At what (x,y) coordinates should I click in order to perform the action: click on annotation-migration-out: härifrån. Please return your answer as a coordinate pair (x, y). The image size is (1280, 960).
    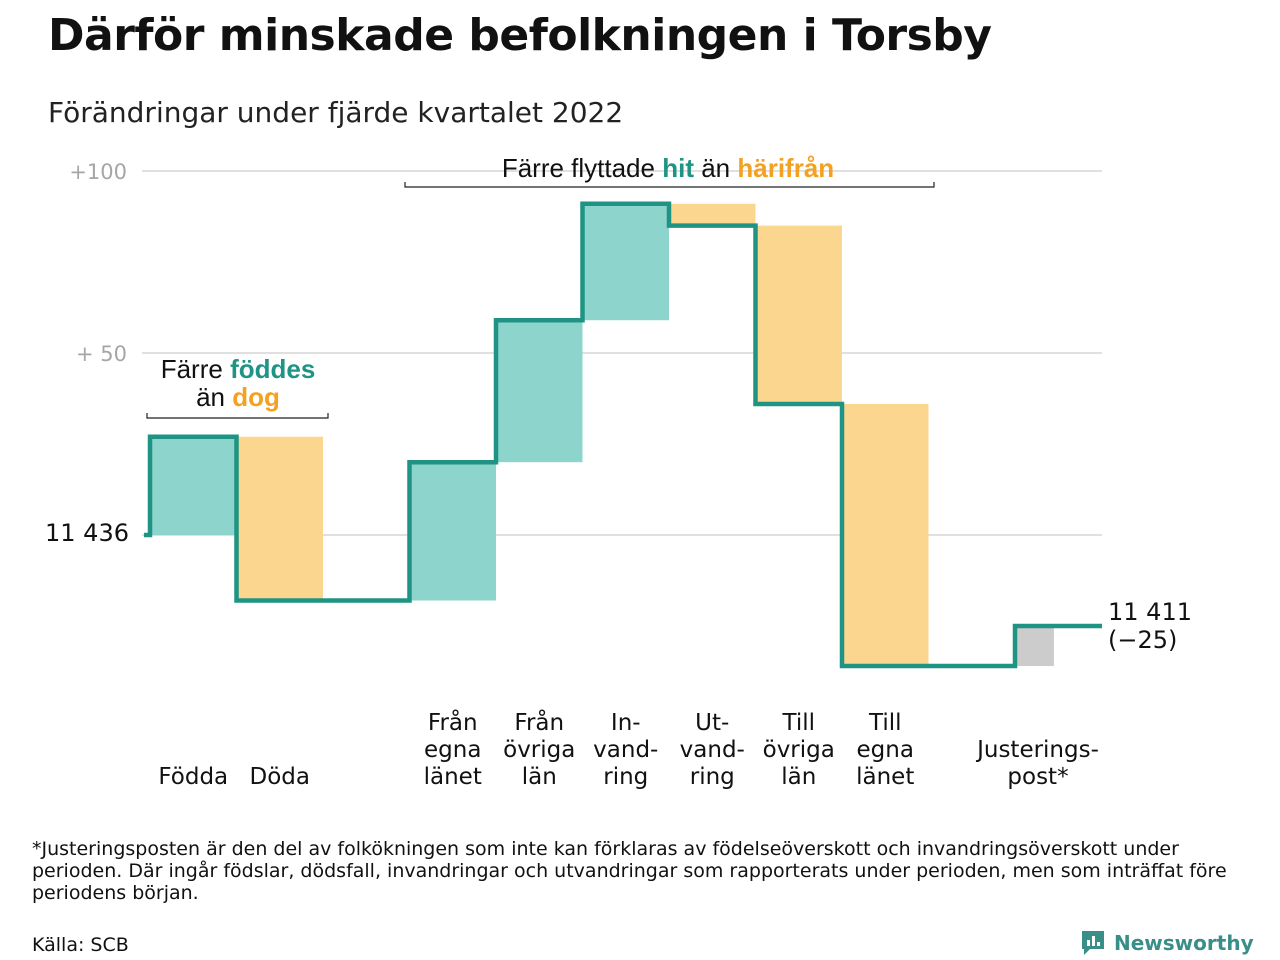
    Looking at the image, I should click on (785, 168).